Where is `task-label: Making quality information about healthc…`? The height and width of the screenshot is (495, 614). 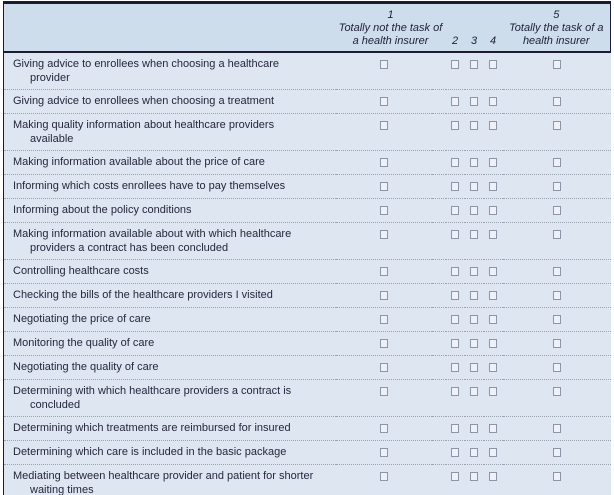
task-label: Making quality information about healthc… is located at coordinates (144, 132).